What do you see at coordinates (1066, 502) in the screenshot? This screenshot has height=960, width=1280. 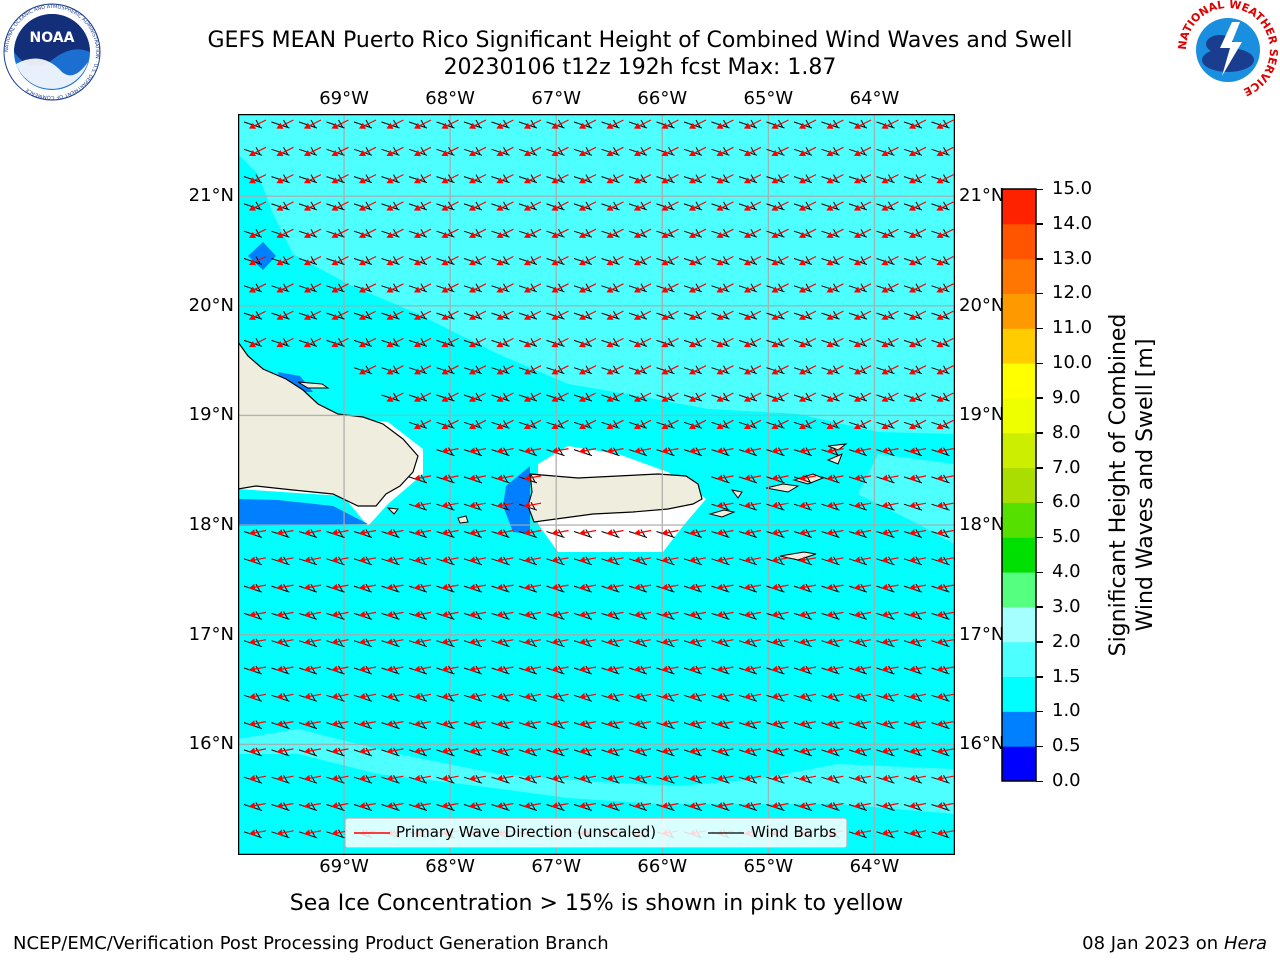 I see `colorbar-tick-label: 6.0` at bounding box center [1066, 502].